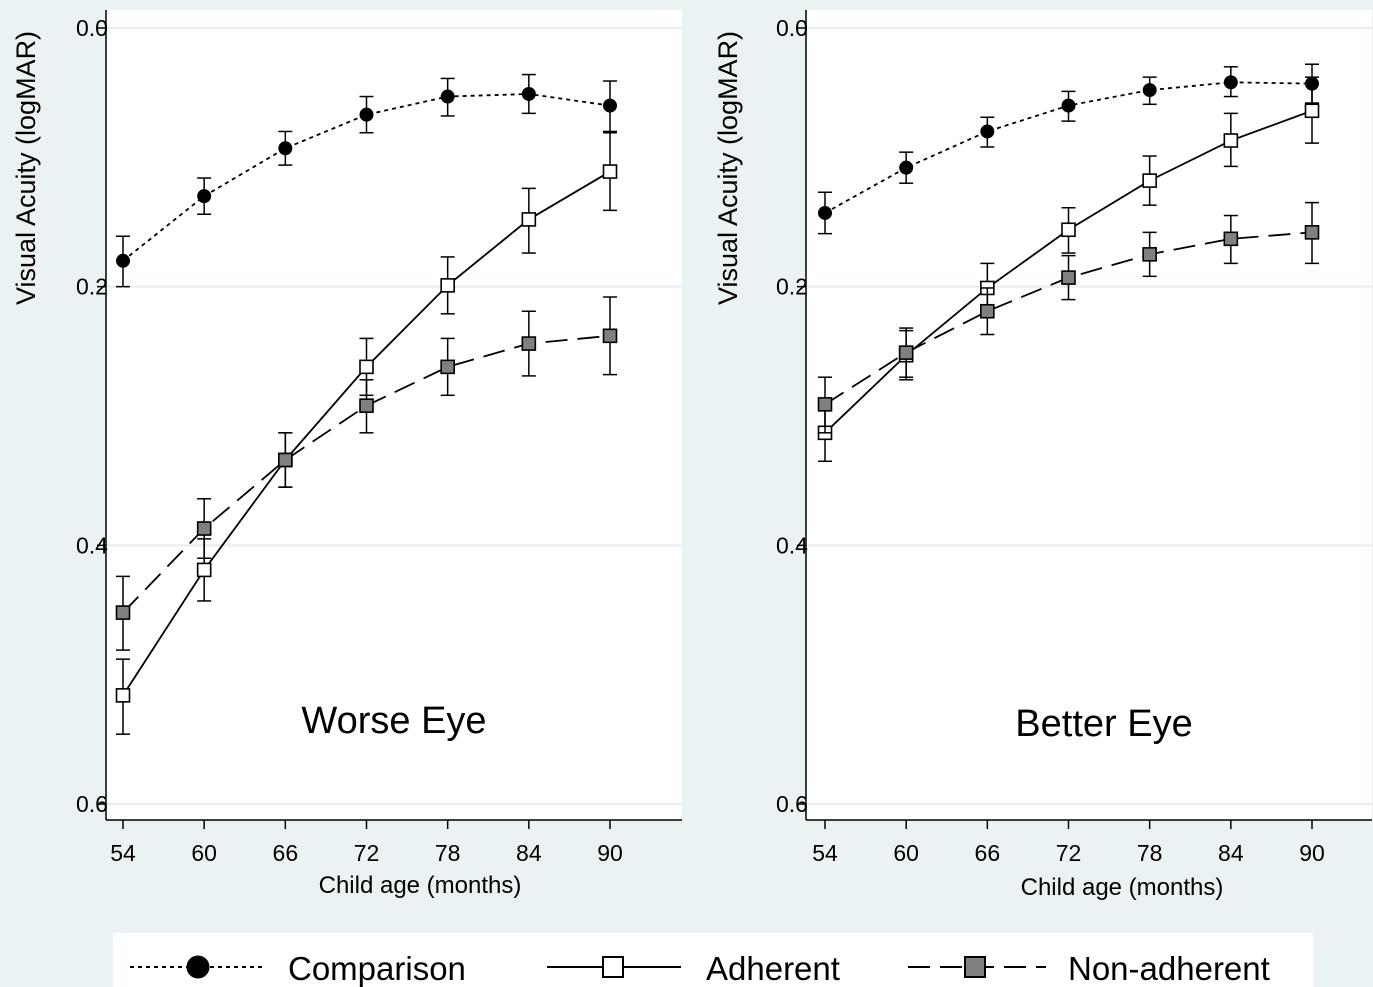 This screenshot has height=987, width=1373. I want to click on legend-marker-circle, so click(198, 967).